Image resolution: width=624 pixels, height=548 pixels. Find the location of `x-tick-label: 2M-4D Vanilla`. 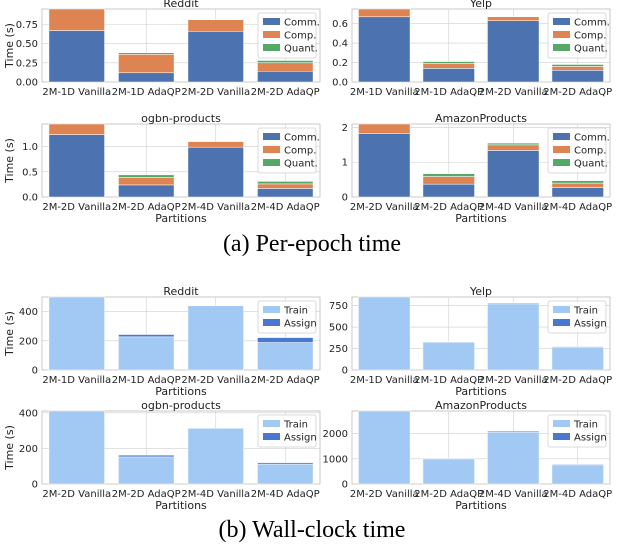

x-tick-label: 2M-4D Vanilla is located at coordinates (215, 207).